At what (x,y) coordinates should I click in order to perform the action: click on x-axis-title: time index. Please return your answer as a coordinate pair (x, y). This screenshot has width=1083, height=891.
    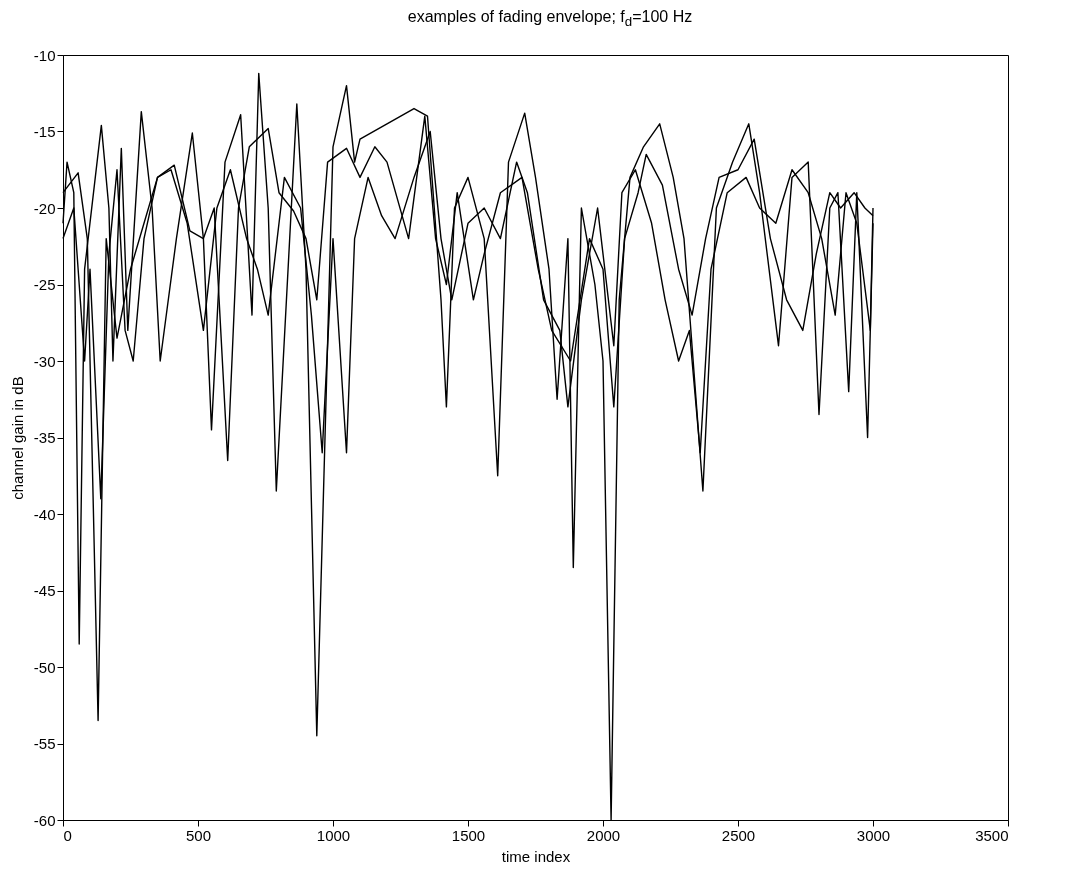
    Looking at the image, I should click on (536, 856).